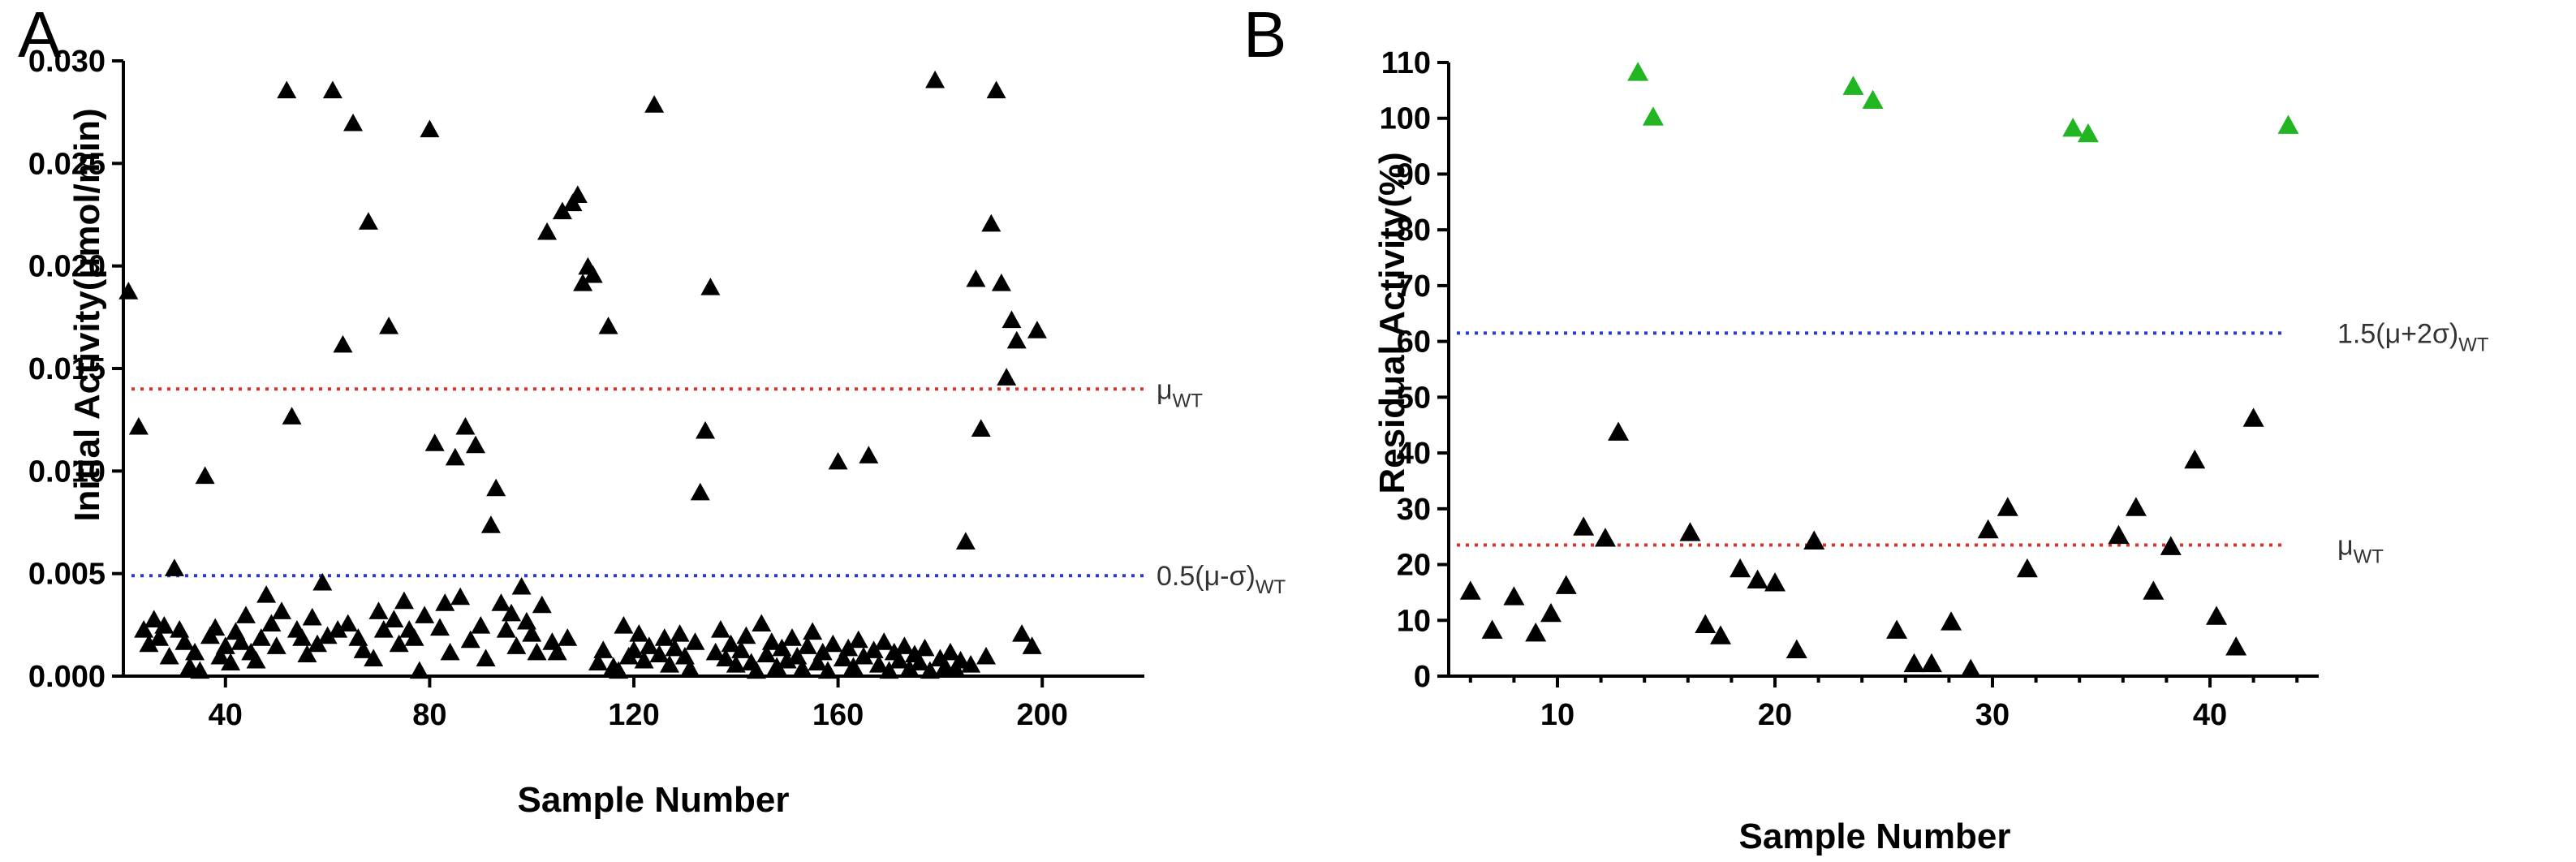 This screenshot has width=2576, height=862. Describe the element at coordinates (1414, 174) in the screenshot. I see `y-tick-label: 90` at that location.